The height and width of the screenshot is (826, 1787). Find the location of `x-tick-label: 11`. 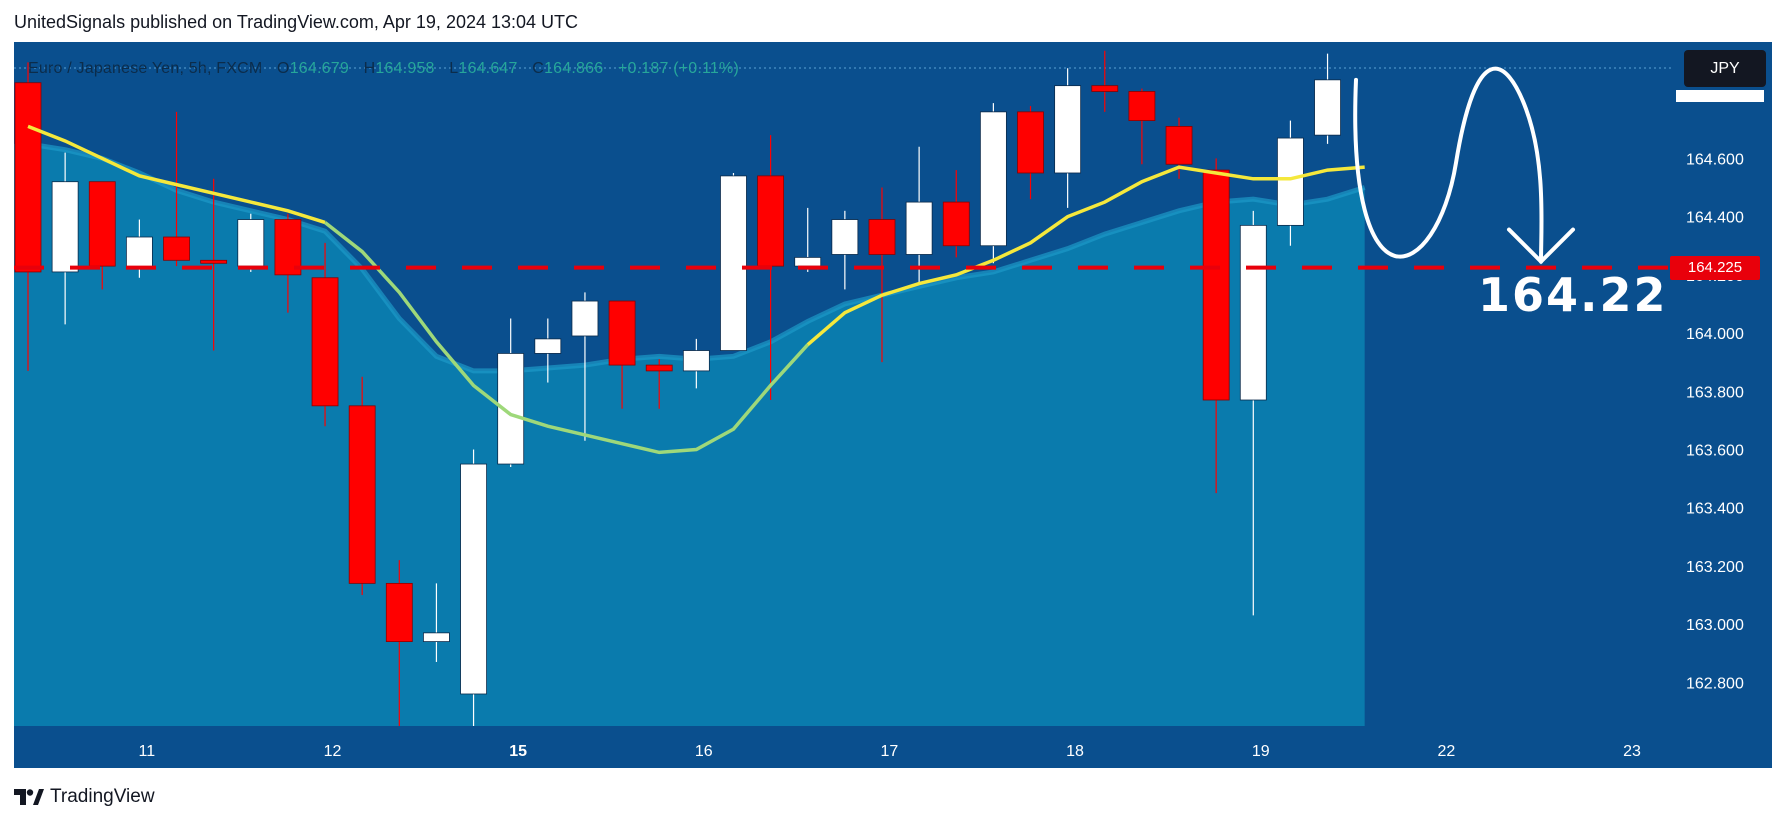

x-tick-label: 11 is located at coordinates (147, 751).